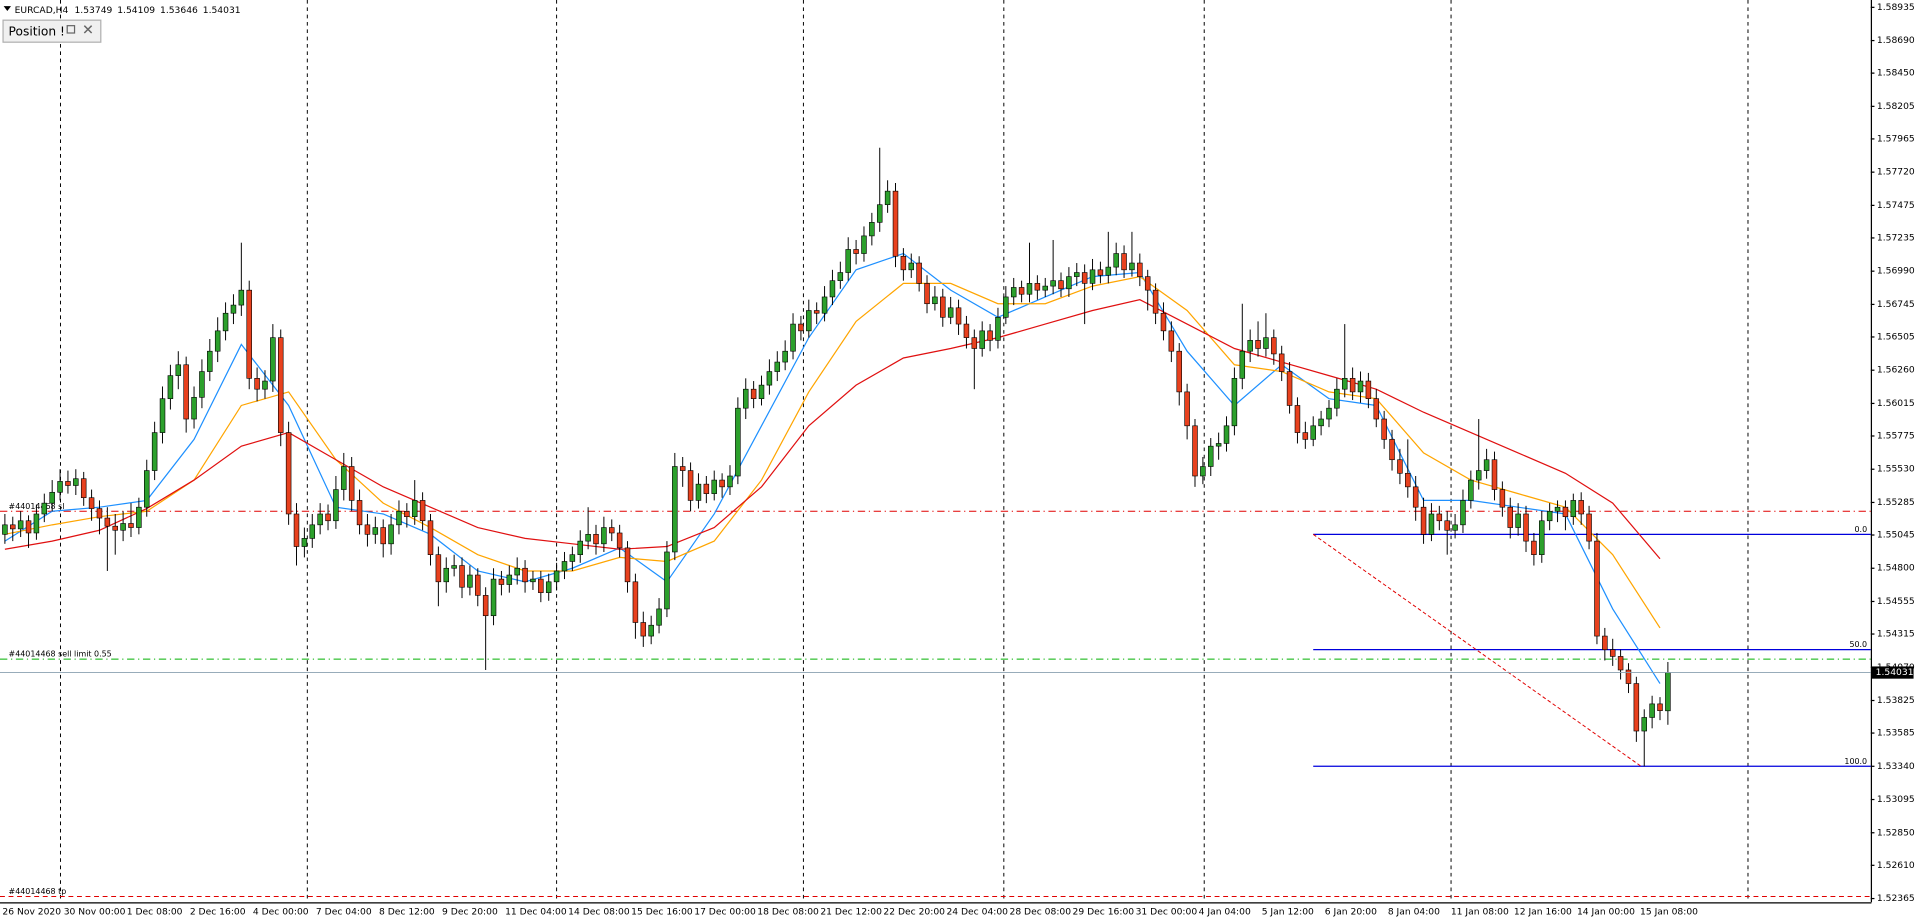 This screenshot has width=1916, height=923. Describe the element at coordinates (1480, 911) in the screenshot. I see `x-tick-label: 11 Jan 08:00` at that location.